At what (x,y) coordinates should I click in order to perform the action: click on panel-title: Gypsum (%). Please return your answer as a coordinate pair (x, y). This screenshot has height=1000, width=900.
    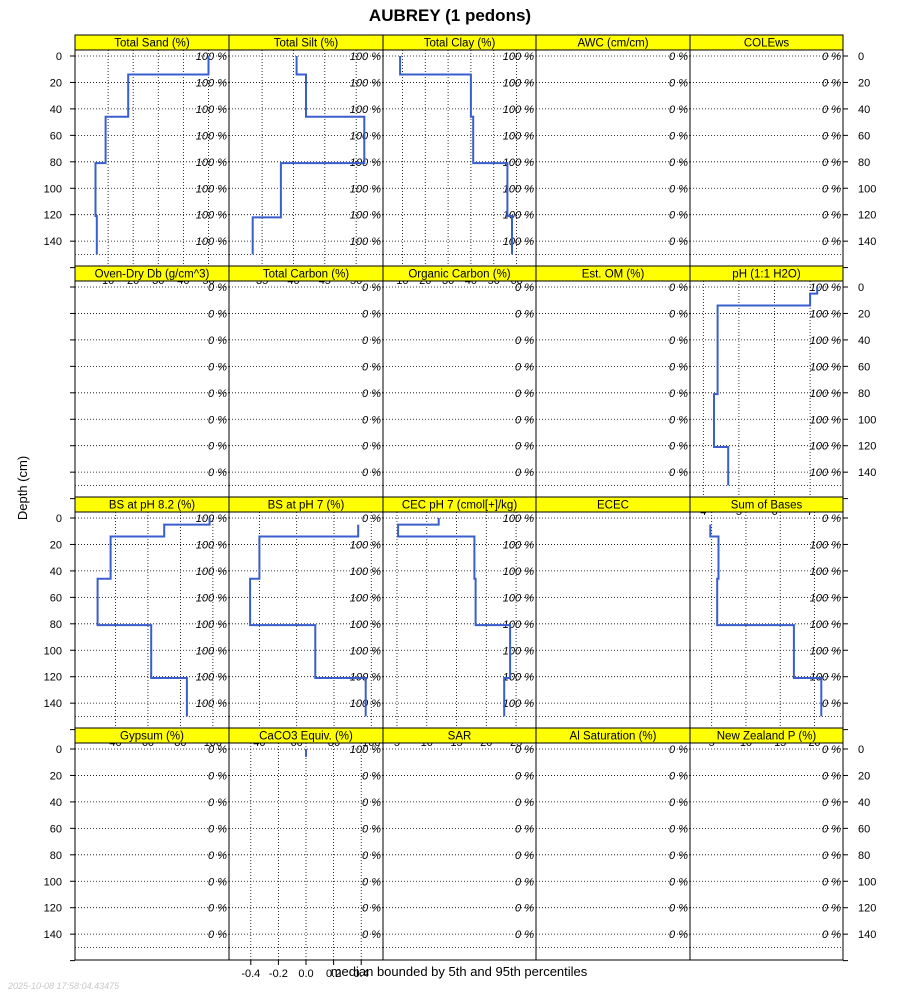
    Looking at the image, I should click on (152, 737).